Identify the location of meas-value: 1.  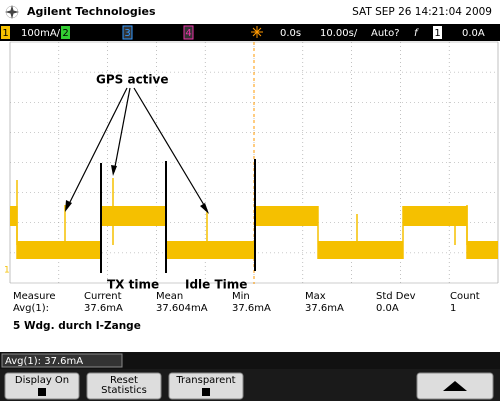
(453, 308).